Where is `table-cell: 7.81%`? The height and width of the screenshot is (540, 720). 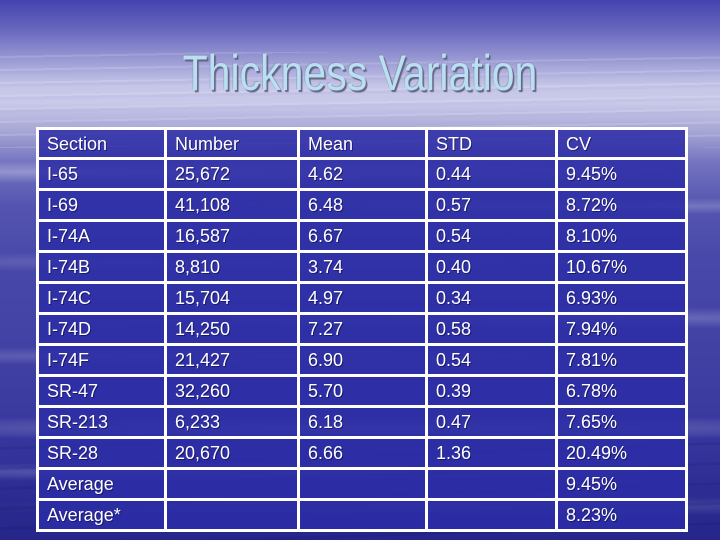
table-cell: 7.81% is located at coordinates (621, 360).